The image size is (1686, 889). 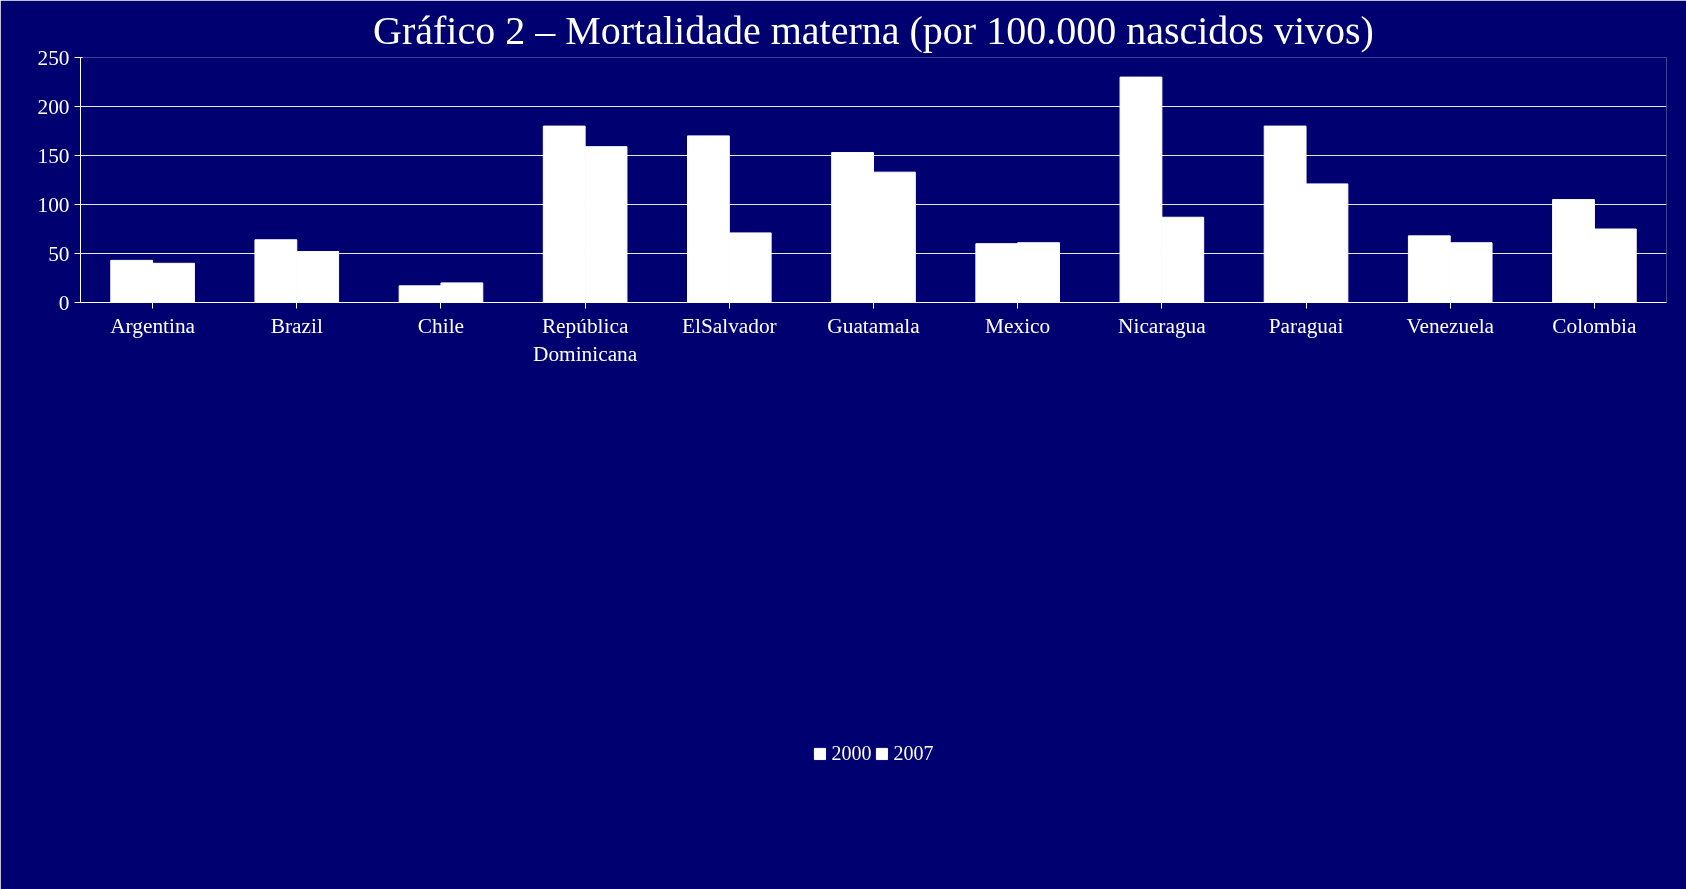 What do you see at coordinates (153, 325) in the screenshot?
I see `x-tick-label: Argentina` at bounding box center [153, 325].